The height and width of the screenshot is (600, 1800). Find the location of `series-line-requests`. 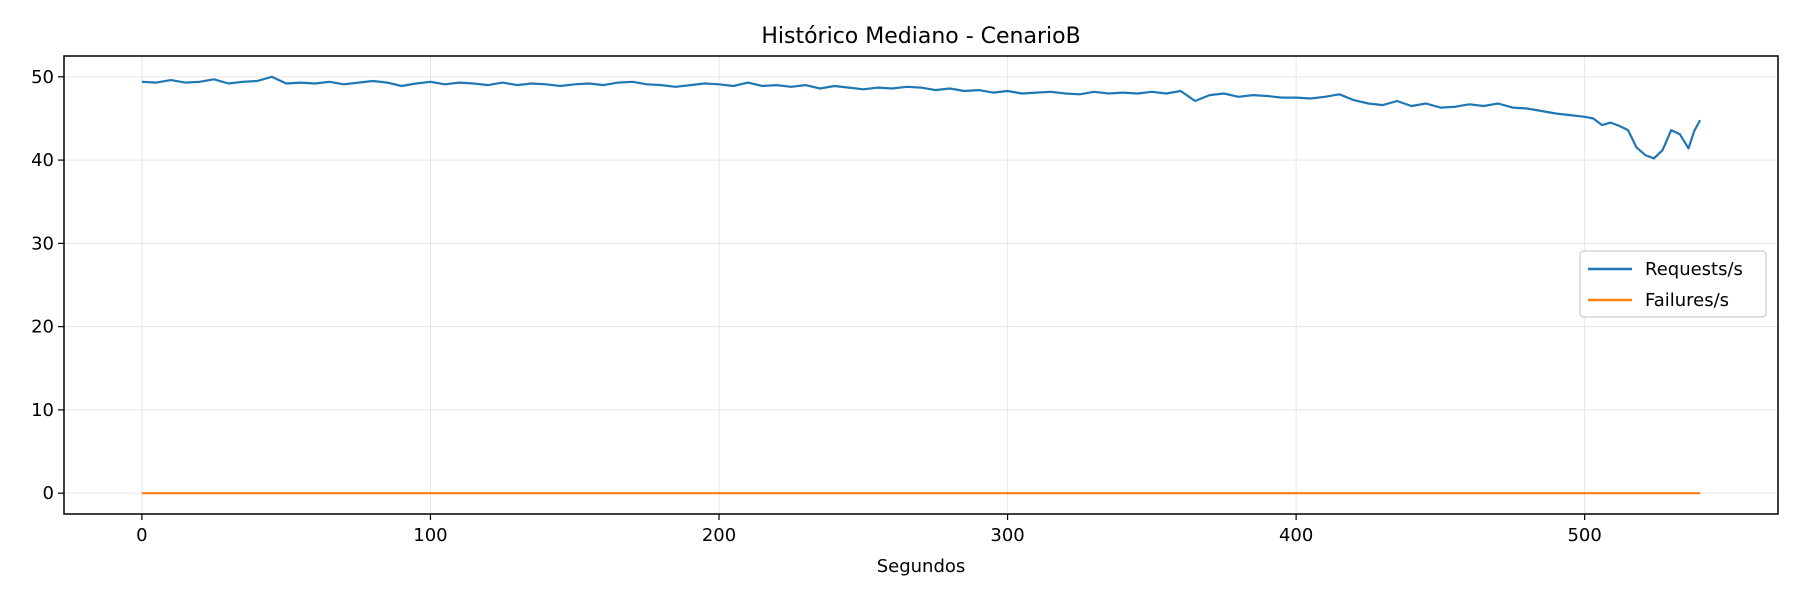

series-line-requests is located at coordinates (921, 117).